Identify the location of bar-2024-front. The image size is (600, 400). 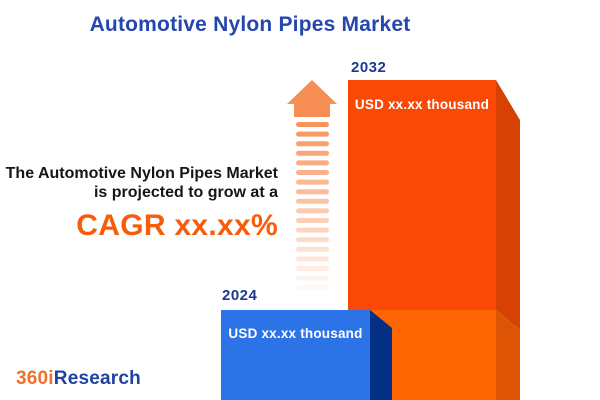
(295, 355).